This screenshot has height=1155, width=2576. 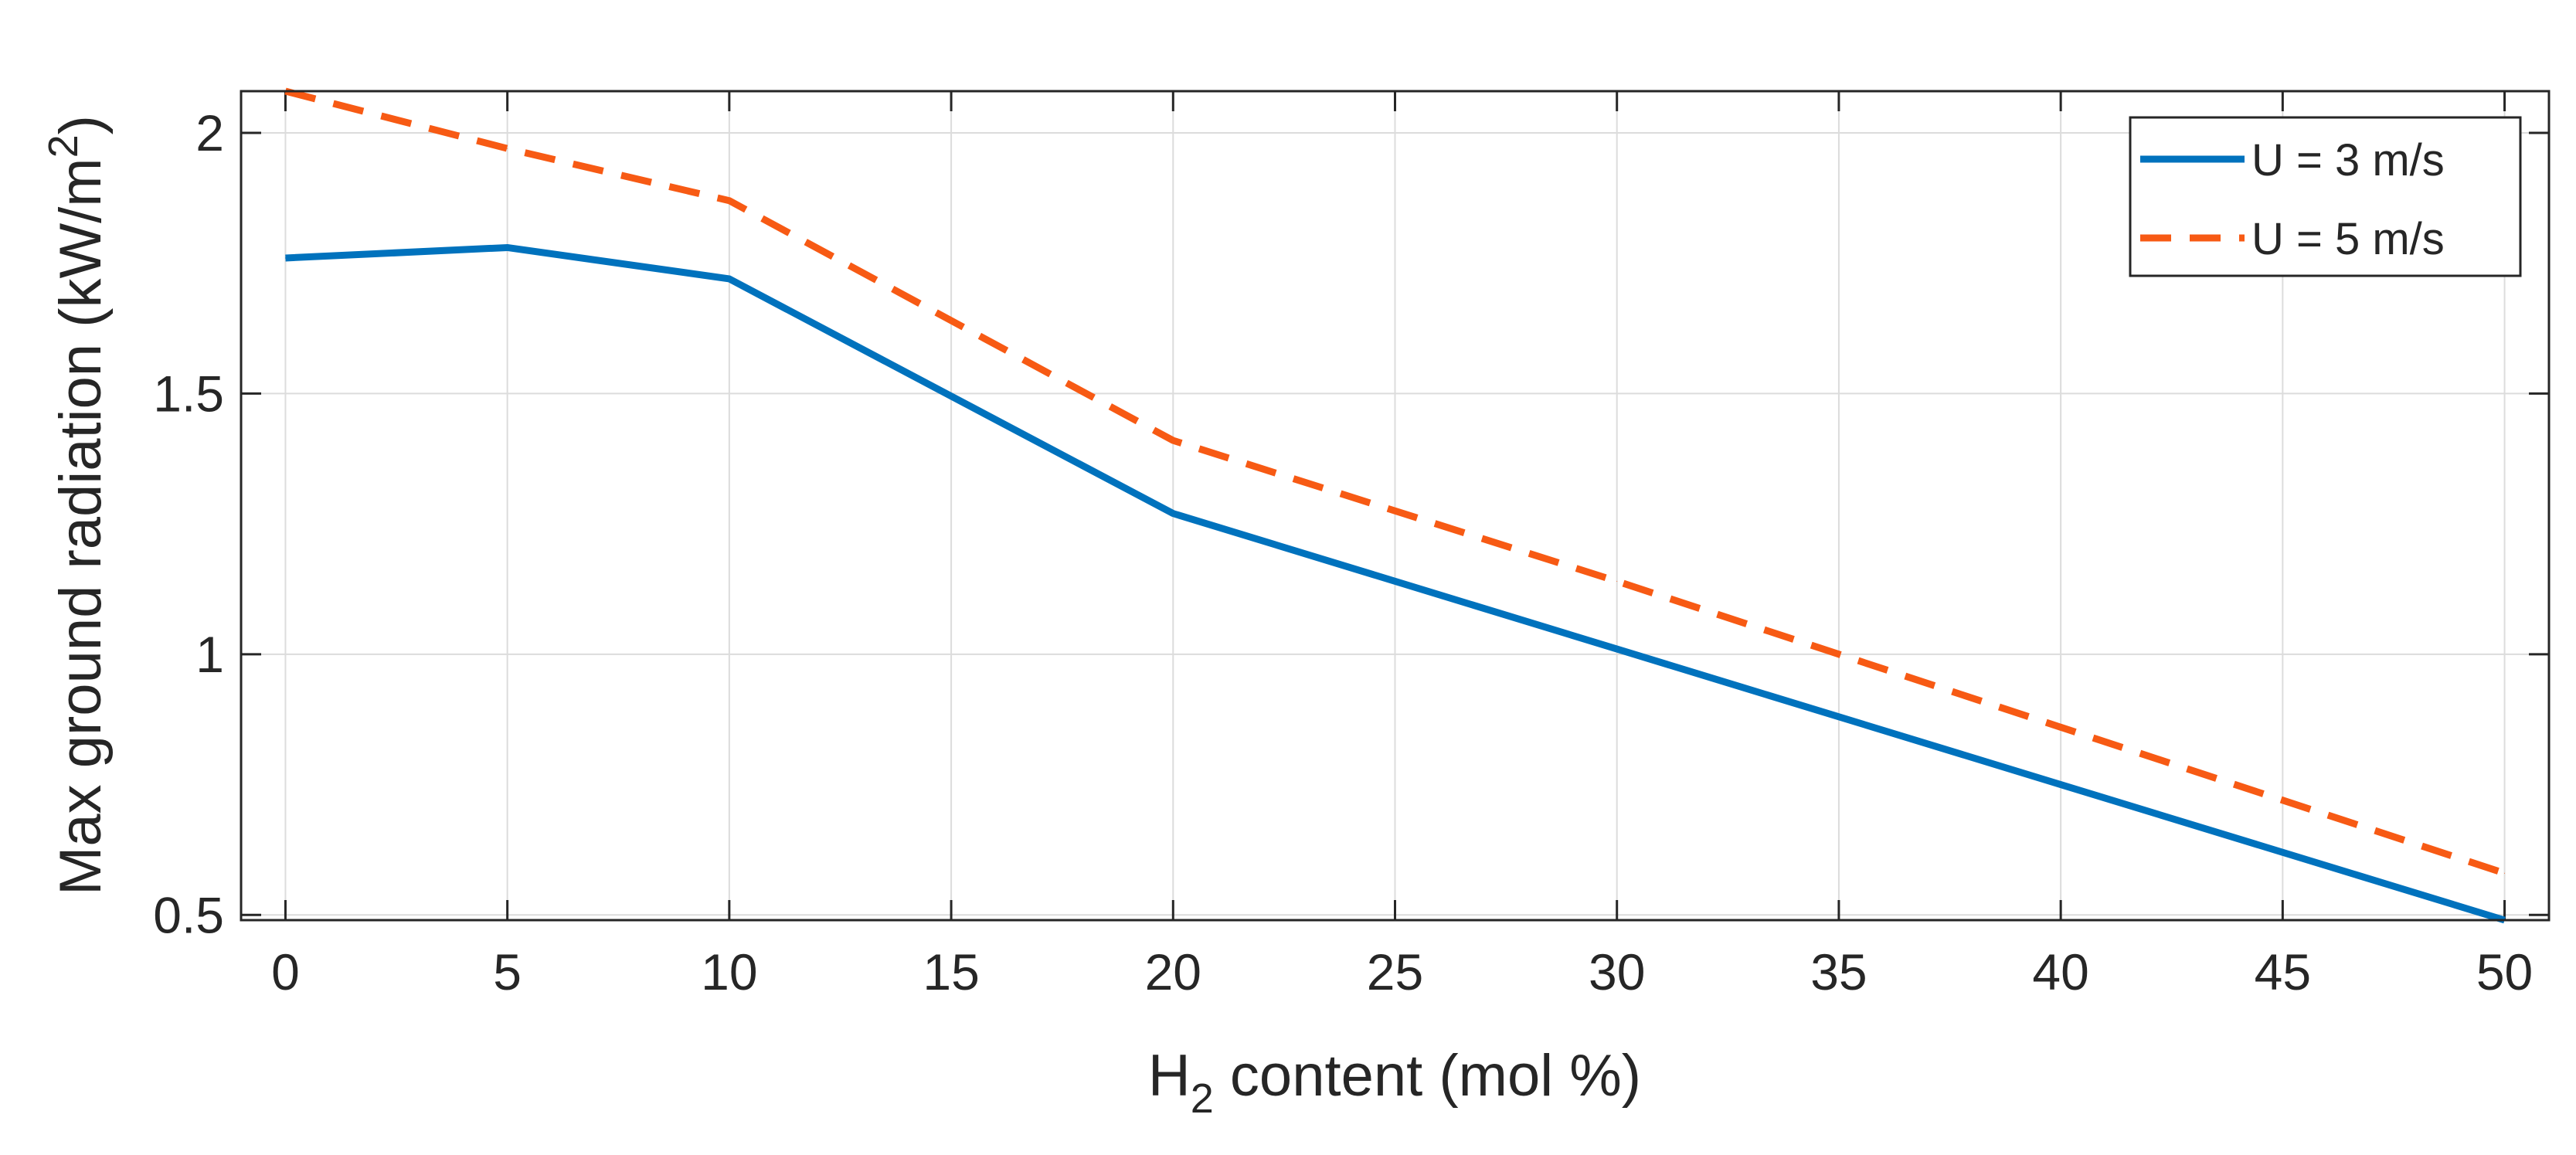 What do you see at coordinates (209, 654) in the screenshot?
I see `y-tick-label: 1` at bounding box center [209, 654].